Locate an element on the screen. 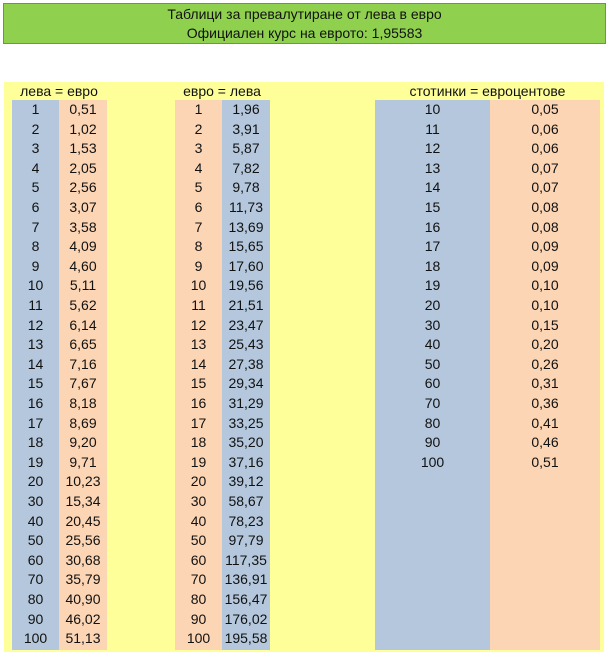  table-cell: 2 is located at coordinates (198, 128).